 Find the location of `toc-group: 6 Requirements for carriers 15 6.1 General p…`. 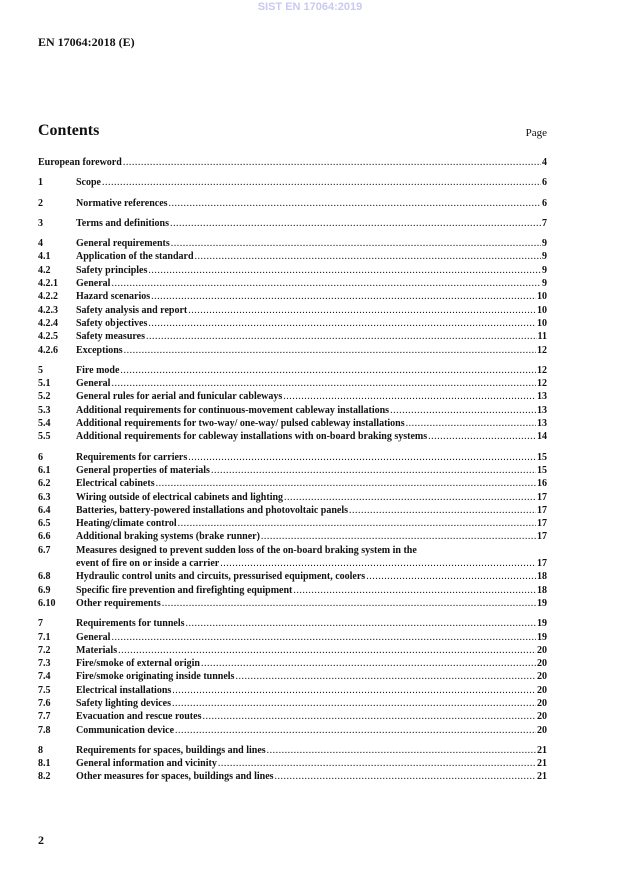

toc-group: 6 Requirements for carriers 15 6.1 General p… is located at coordinates (292, 531).